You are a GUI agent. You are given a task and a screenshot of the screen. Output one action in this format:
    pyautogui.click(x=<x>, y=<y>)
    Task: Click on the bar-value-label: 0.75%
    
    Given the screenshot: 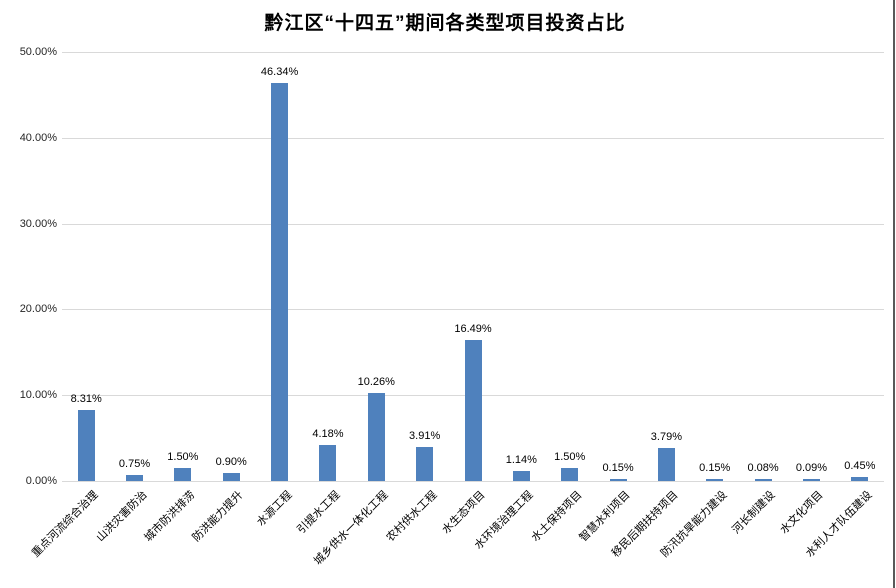 What is the action you would take?
    pyautogui.click(x=134, y=463)
    